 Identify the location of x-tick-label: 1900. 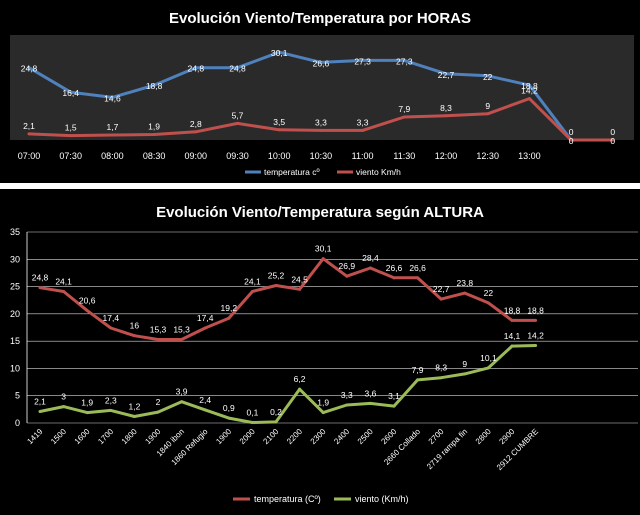
(223, 436).